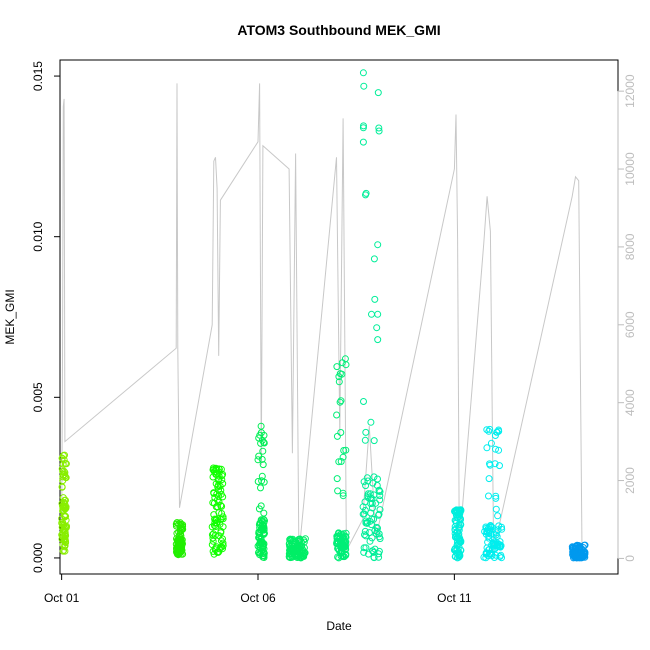  I want to click on y2-tick-label: 6000, so click(630, 324).